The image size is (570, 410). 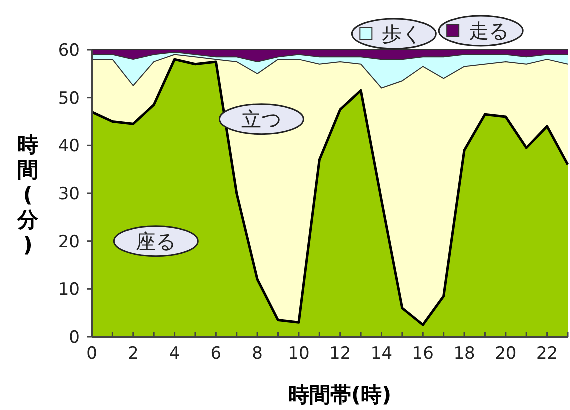 What do you see at coordinates (465, 354) in the screenshot?
I see `x-tick-label: 18` at bounding box center [465, 354].